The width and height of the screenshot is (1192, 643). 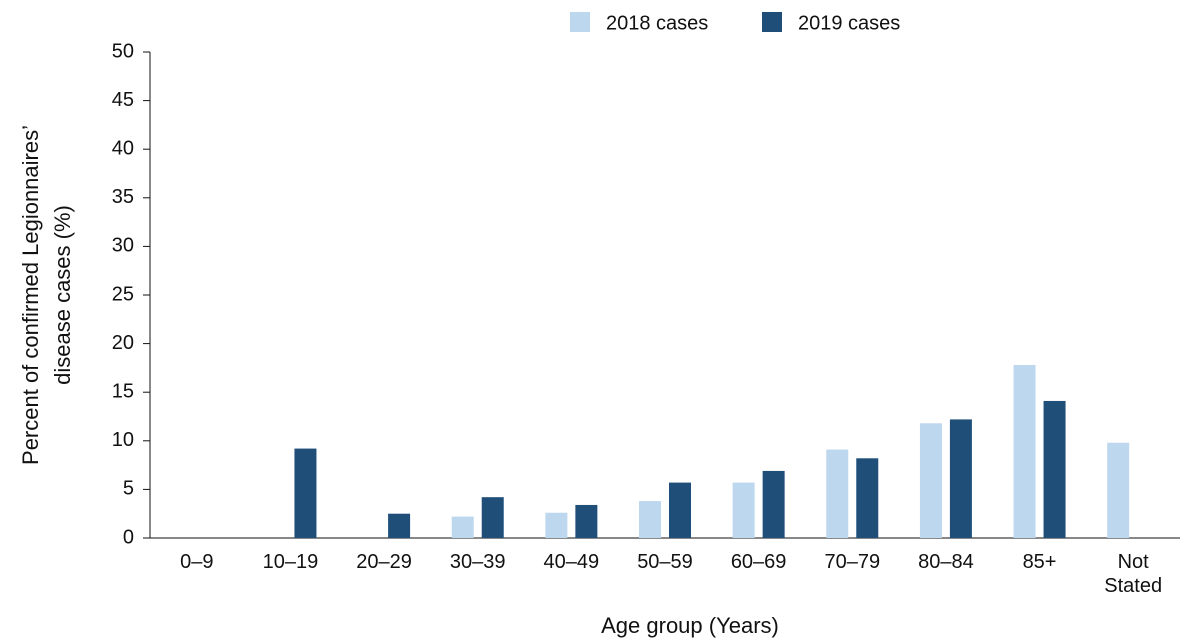 I want to click on x-axis-label: Age group (Years), so click(x=690, y=625).